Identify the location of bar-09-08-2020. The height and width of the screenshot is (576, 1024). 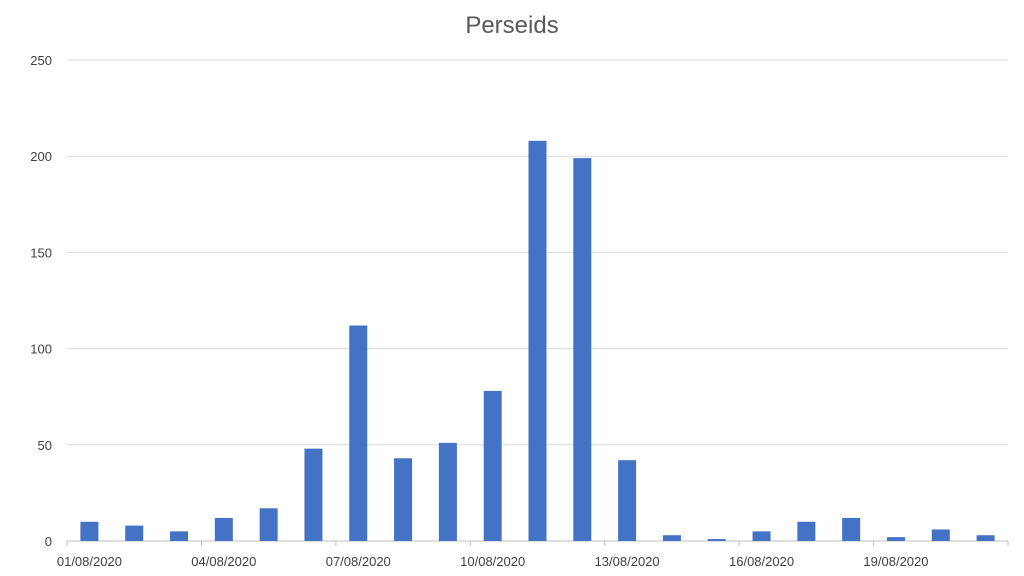
(447, 491).